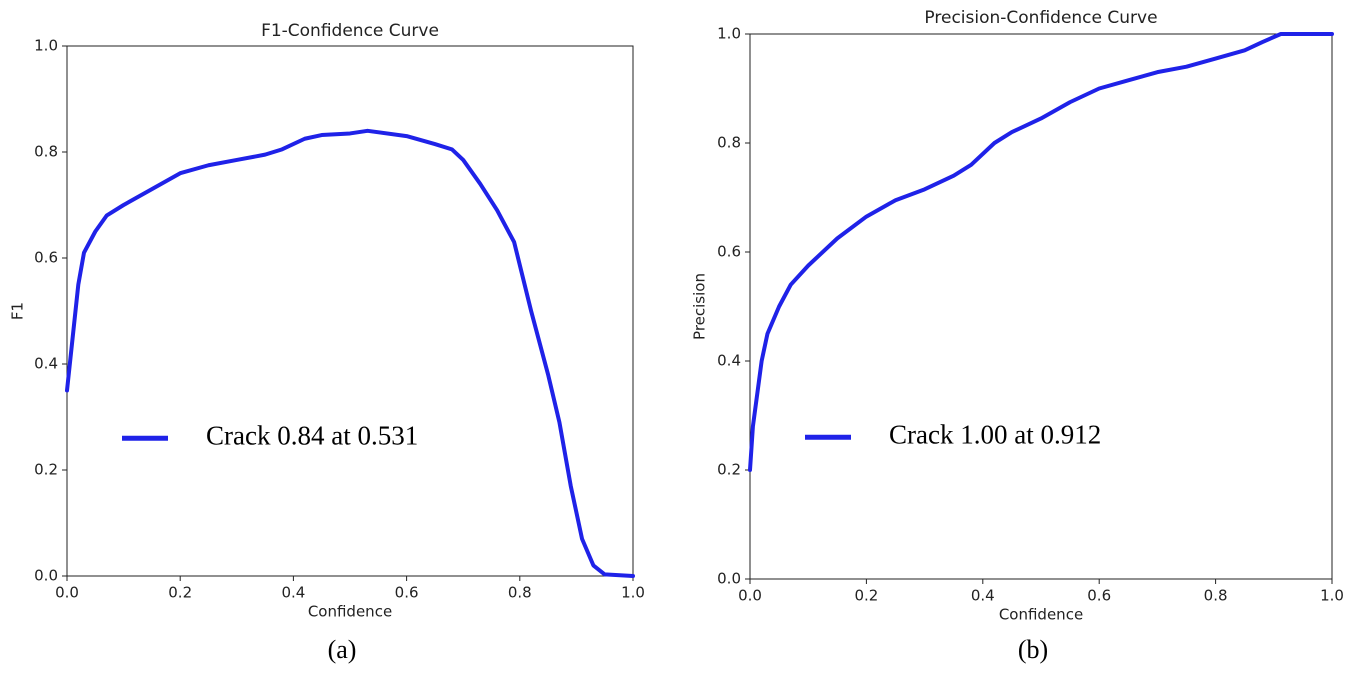 This screenshot has height=674, width=1354. Describe the element at coordinates (995, 435) in the screenshot. I see `legend-label: Crack 1.00 at 0.912` at that location.